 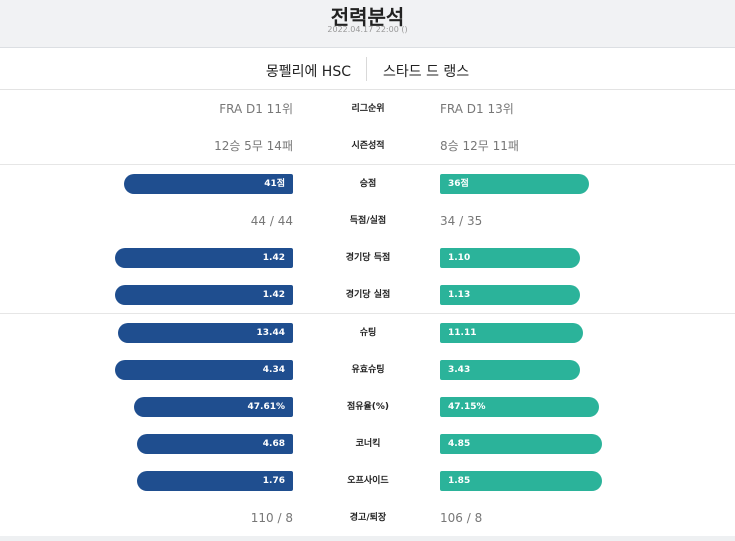 What do you see at coordinates (215, 481) in the screenshot?
I see `home-offsides-bar: 1.76` at bounding box center [215, 481].